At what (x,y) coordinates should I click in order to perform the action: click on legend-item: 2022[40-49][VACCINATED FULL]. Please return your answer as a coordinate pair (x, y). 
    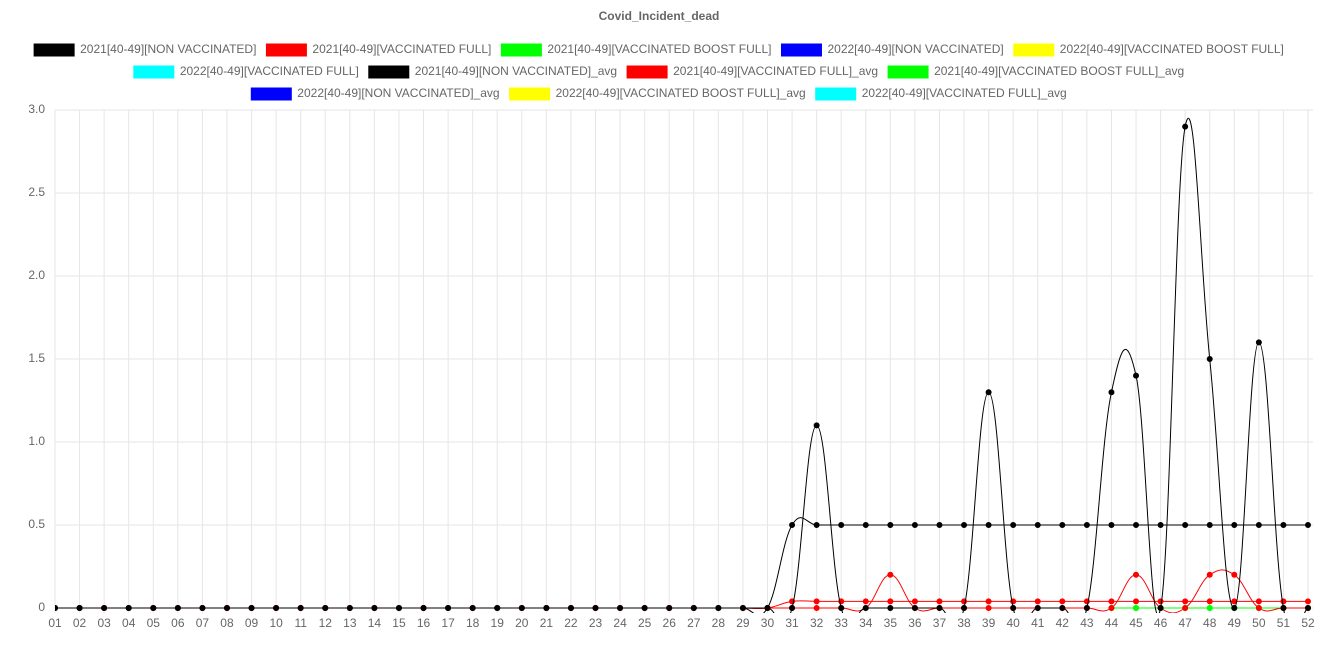
    Looking at the image, I should click on (246, 71).